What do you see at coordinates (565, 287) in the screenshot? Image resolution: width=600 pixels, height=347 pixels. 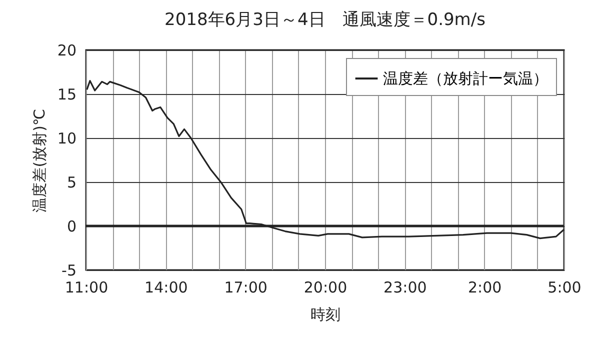 I see `x-tick-label: 5:00` at bounding box center [565, 287].